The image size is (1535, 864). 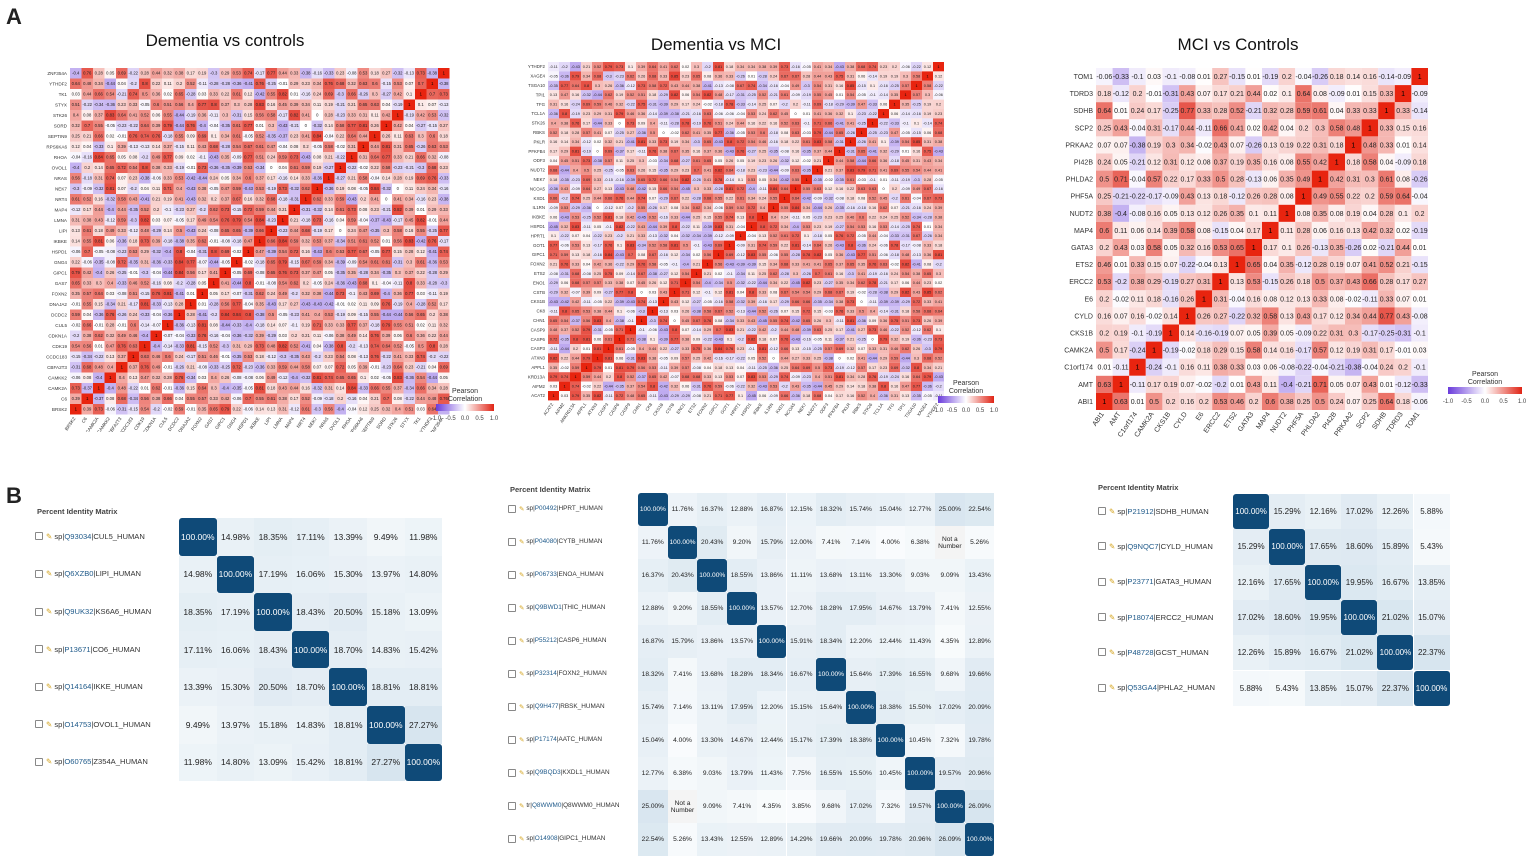 What do you see at coordinates (597, 95) in the screenshot?
I see `cell-value: -0.44` at bounding box center [597, 95].